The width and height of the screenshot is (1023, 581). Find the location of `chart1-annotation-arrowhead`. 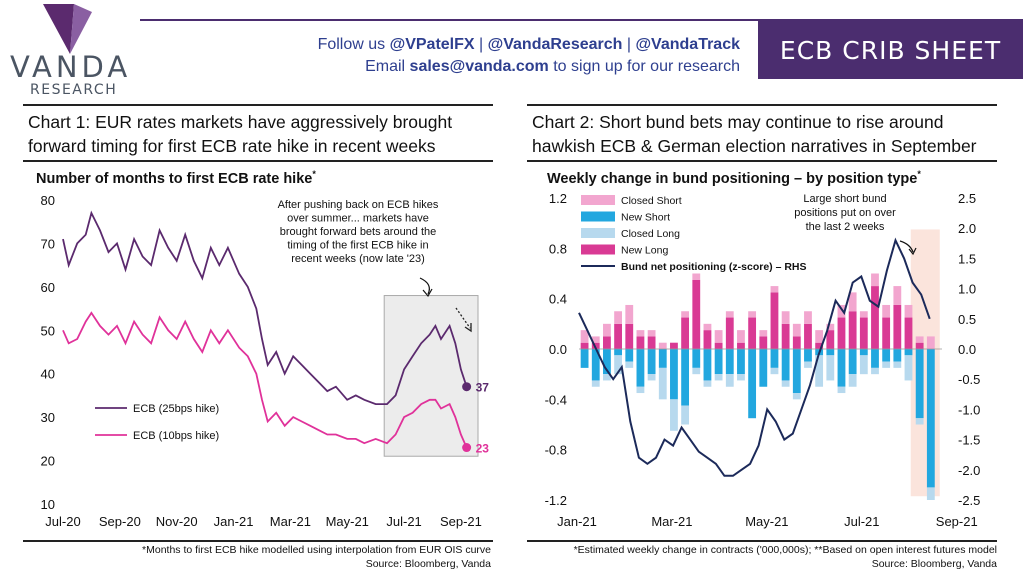

chart1-annotation-arrowhead is located at coordinates (427, 293).